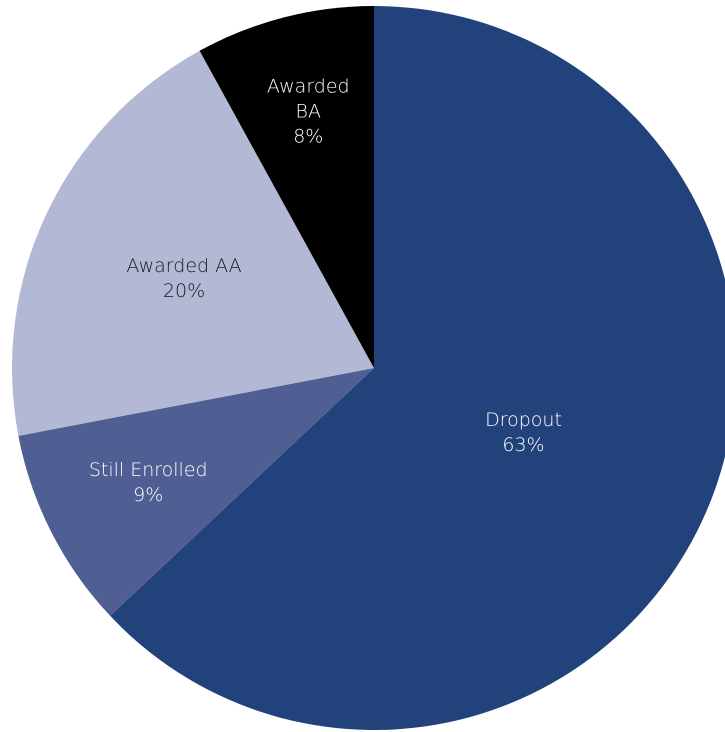 This screenshot has width=725, height=732. What do you see at coordinates (148, 470) in the screenshot?
I see `category-label: Still Enrolled` at bounding box center [148, 470].